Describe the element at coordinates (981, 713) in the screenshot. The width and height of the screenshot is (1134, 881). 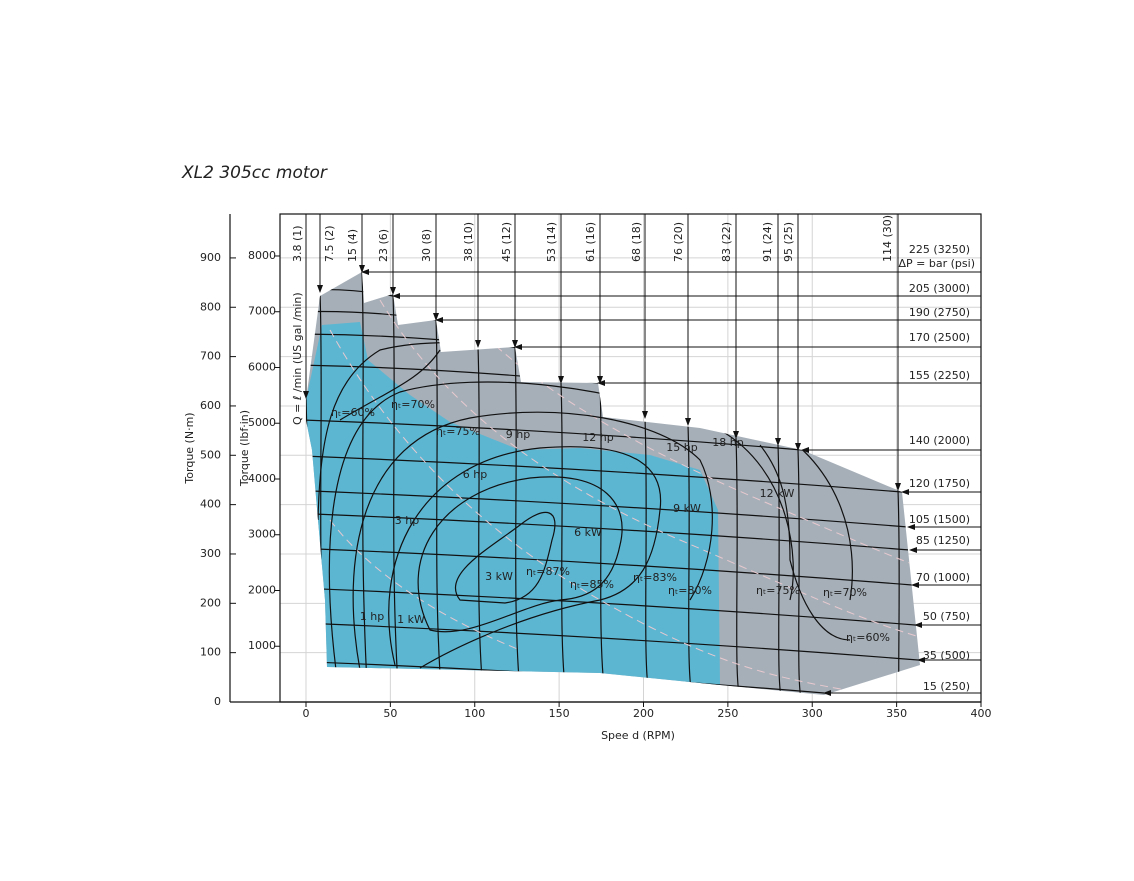
I see `x-tick-label: 400` at that location.